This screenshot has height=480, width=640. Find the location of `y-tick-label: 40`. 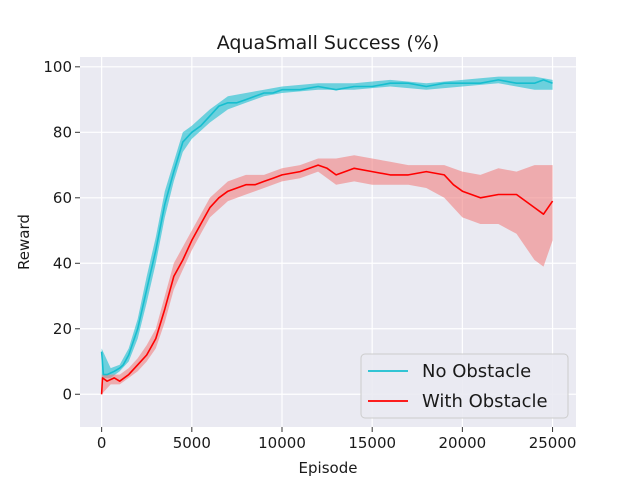

y-tick-label: 40 is located at coordinates (62, 263).